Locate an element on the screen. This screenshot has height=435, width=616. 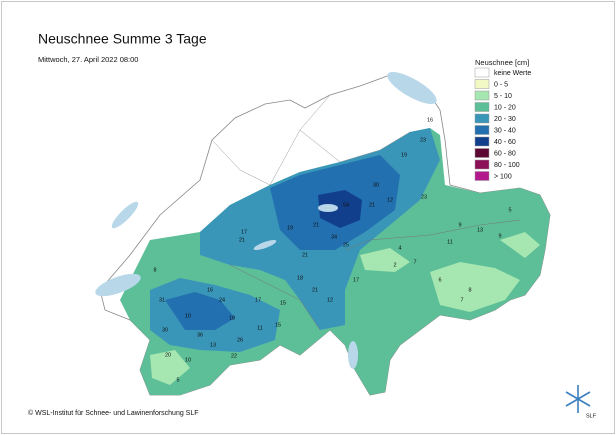
legend-label: 0 - 5 is located at coordinates (501, 84).